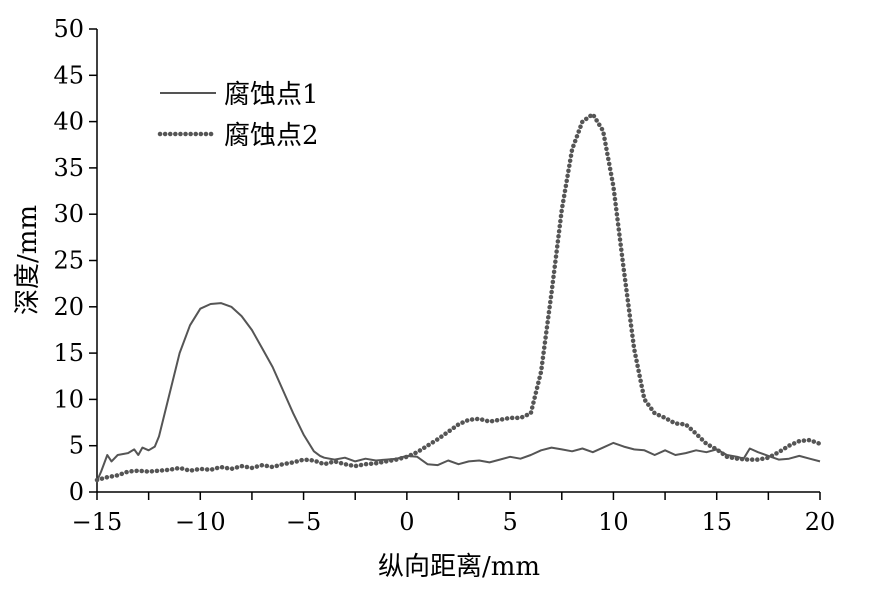  I want to click on y-tick-label: 5, so click(76, 446).